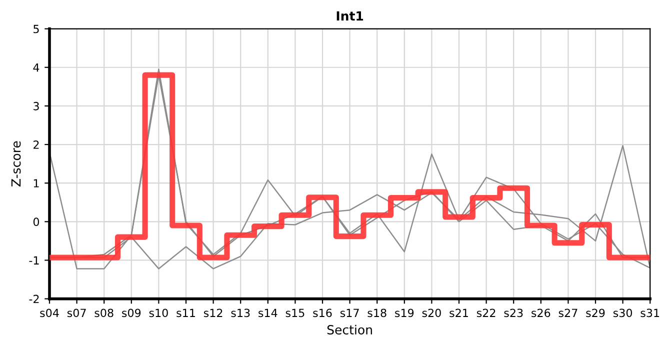 The width and height of the screenshot is (660, 360). What do you see at coordinates (36, 29) in the screenshot?
I see `y-tick-label: 5` at bounding box center [36, 29].